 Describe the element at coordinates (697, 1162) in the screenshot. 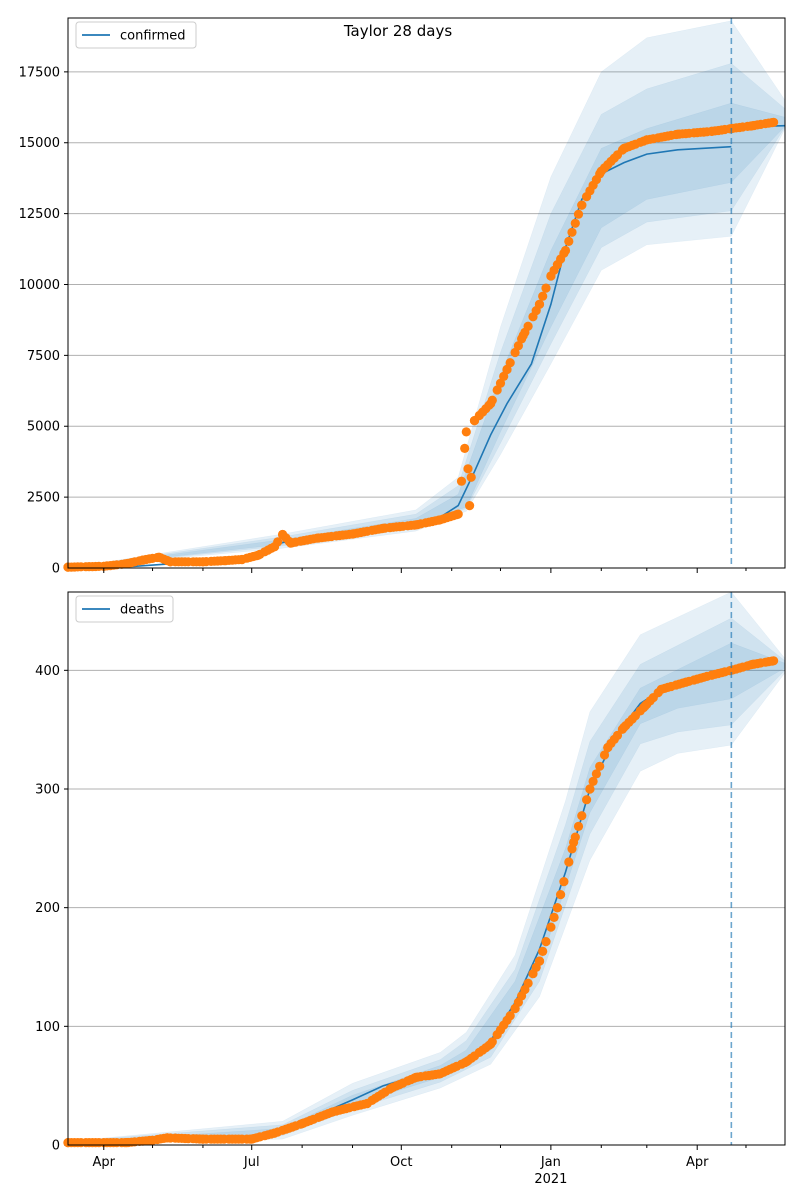

I see `xtick-label-4: Apr` at that location.